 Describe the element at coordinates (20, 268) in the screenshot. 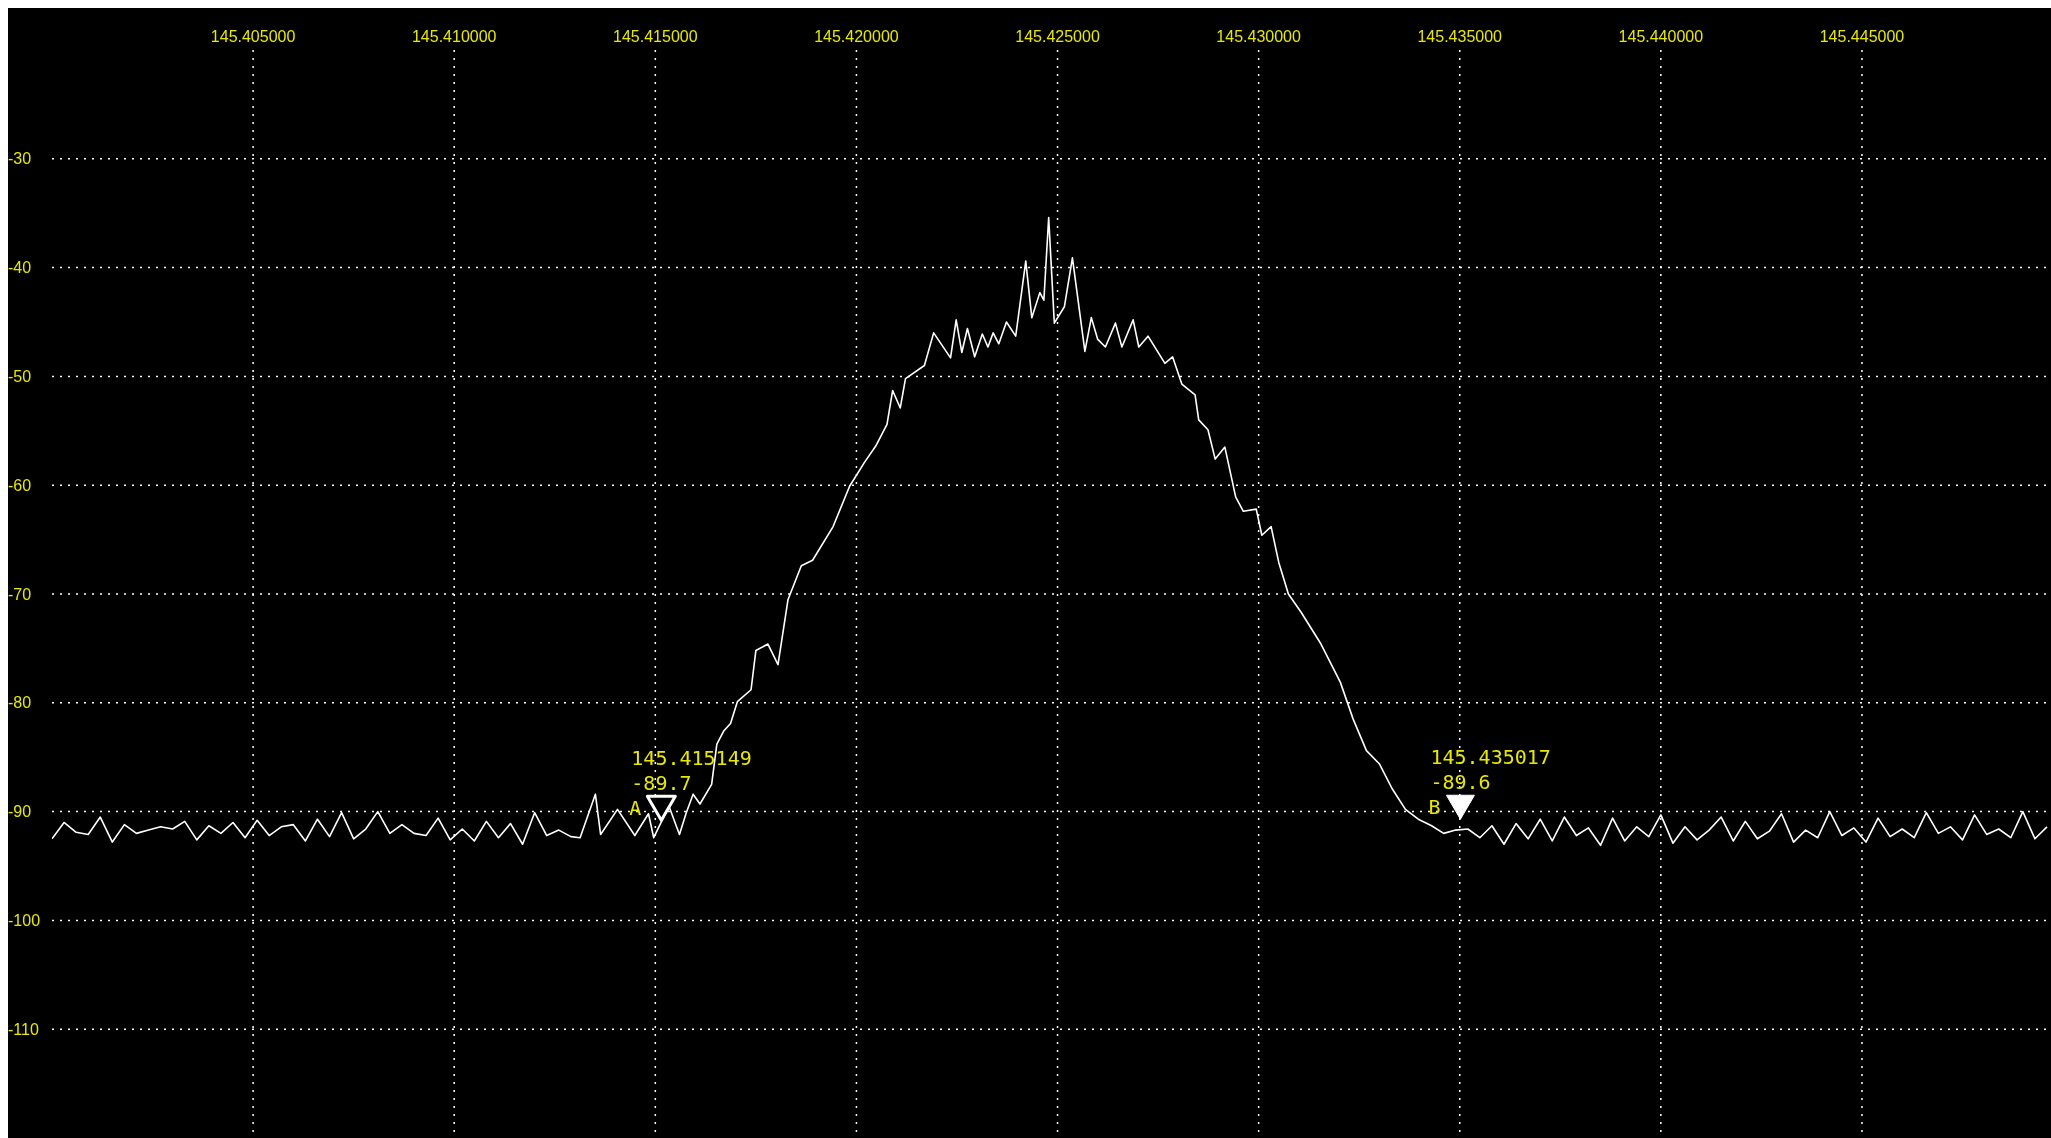

I see `y-tick-label: -40` at that location.